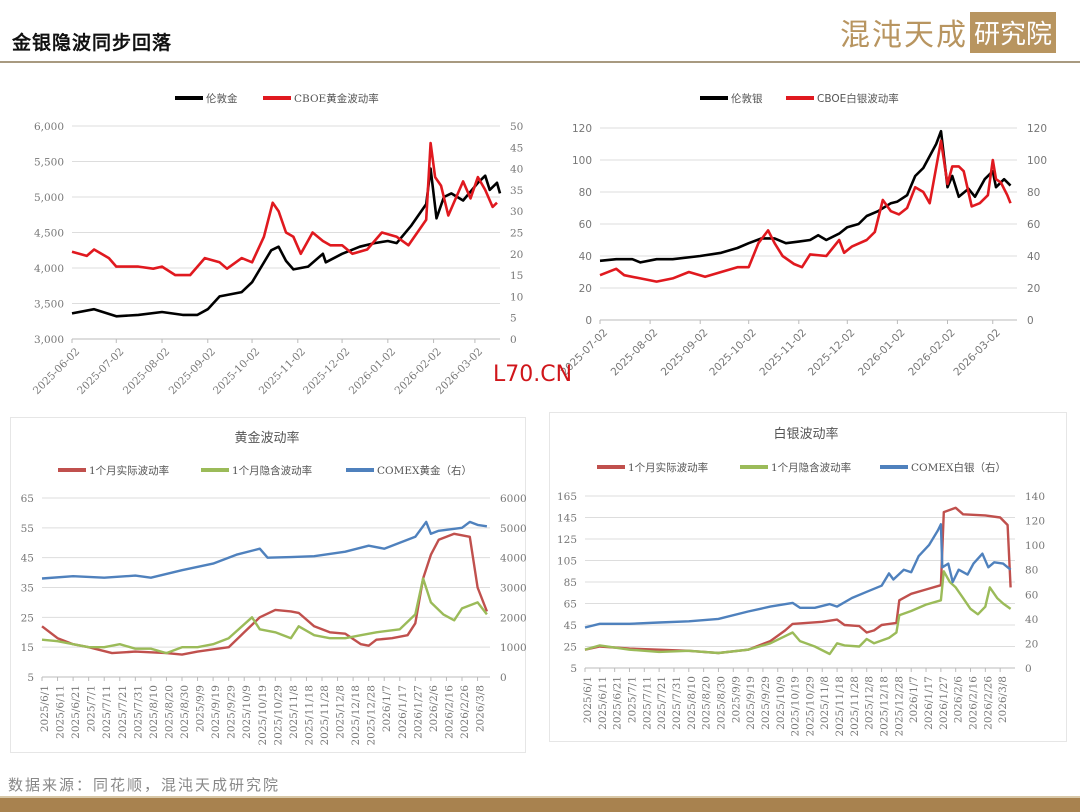 This screenshot has width=1080, height=812. Describe the element at coordinates (513, 589) in the screenshot. I see `y-right-tick-label: 3000` at that location.